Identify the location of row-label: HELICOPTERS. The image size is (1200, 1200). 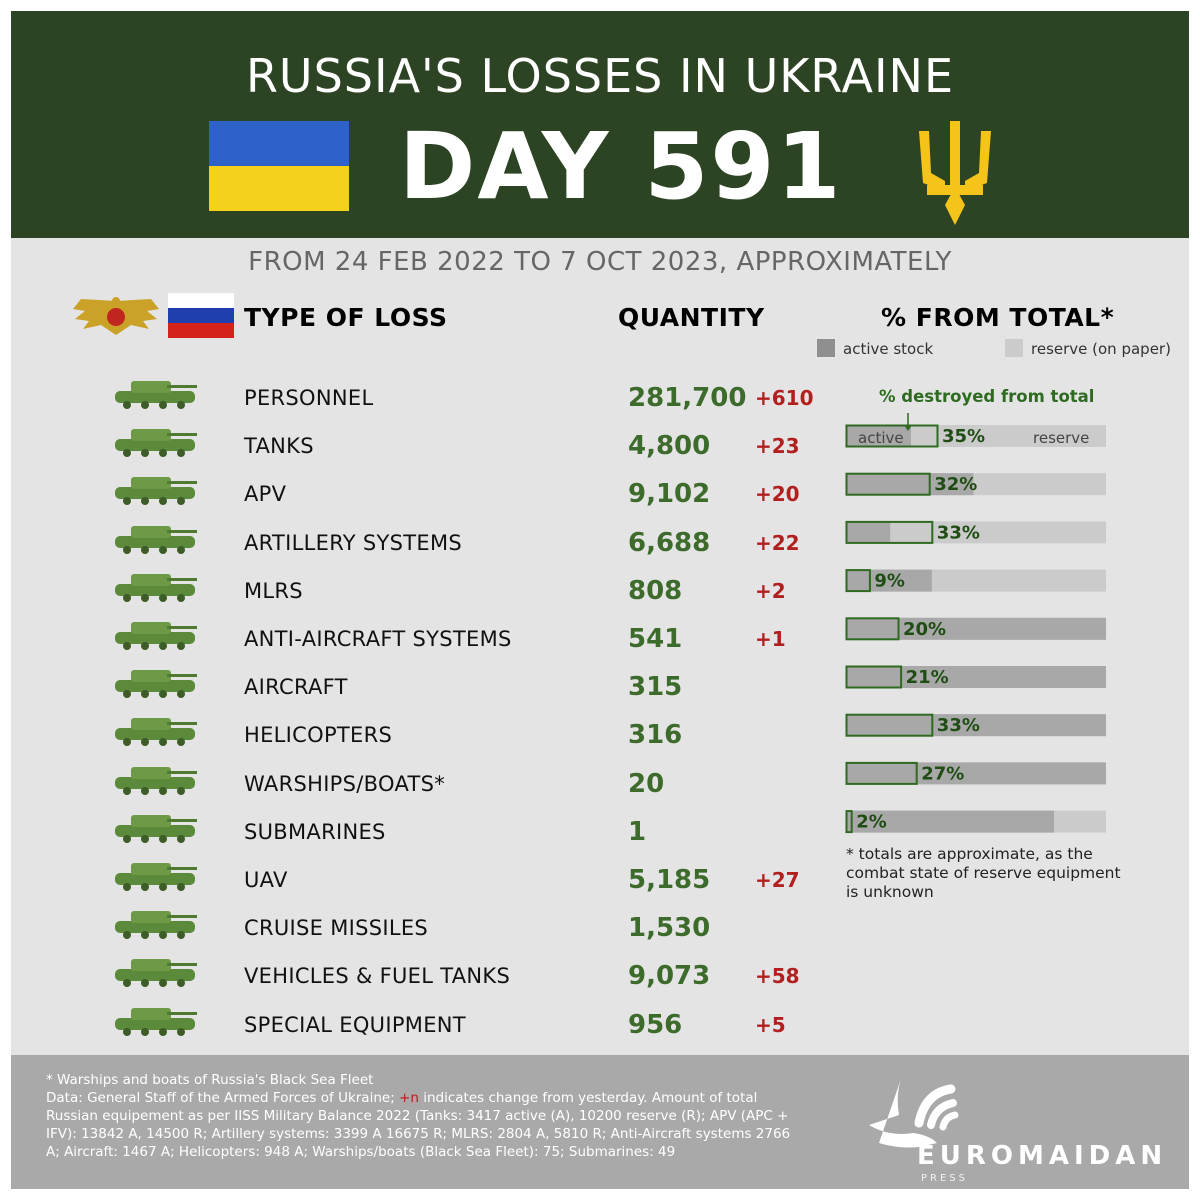
(318, 735).